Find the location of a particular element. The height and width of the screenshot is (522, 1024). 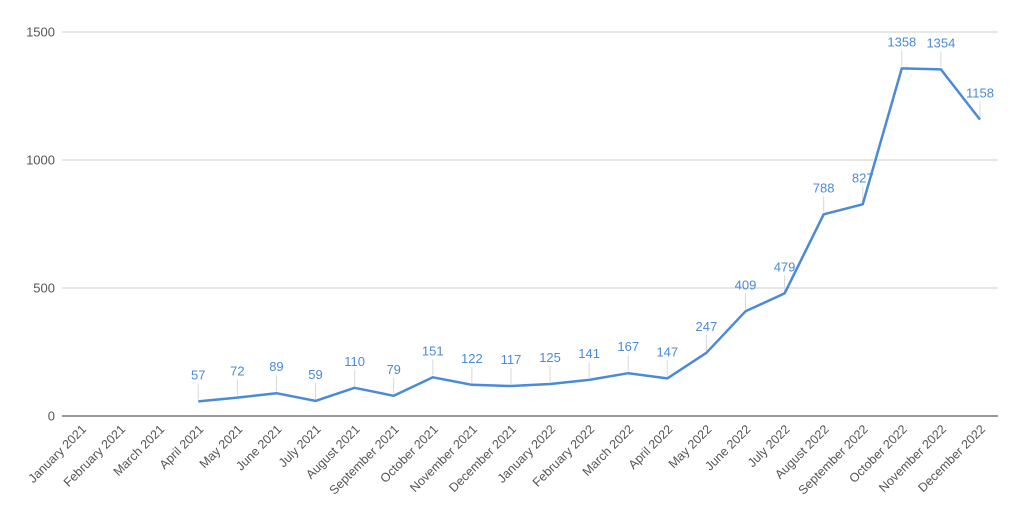

data-label: 72 is located at coordinates (237, 371).